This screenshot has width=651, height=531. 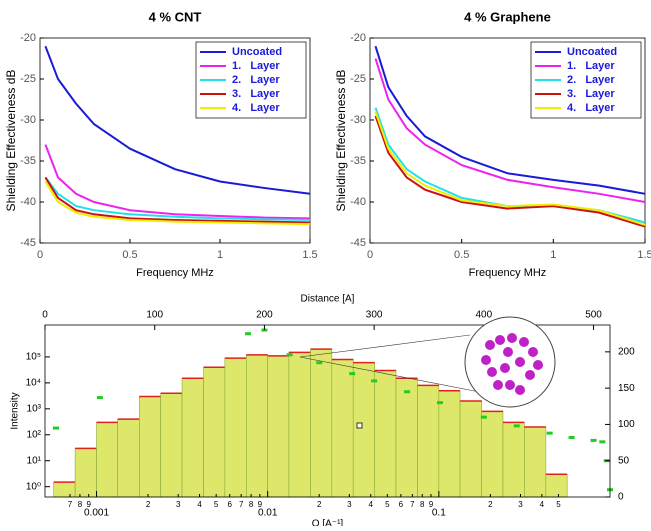 I want to click on y-tick-label: -30, so click(x=28, y=120).